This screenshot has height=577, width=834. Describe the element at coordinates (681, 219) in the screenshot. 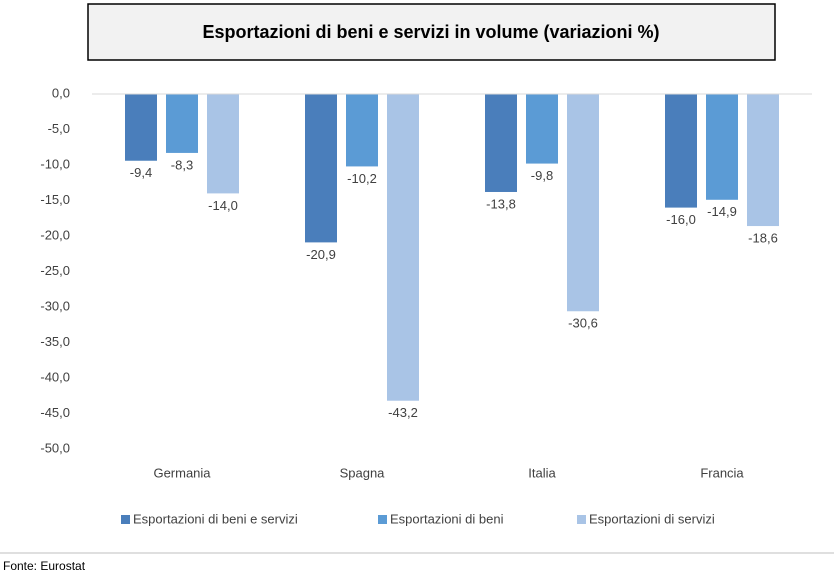

I see `value-label: -16,0` at that location.